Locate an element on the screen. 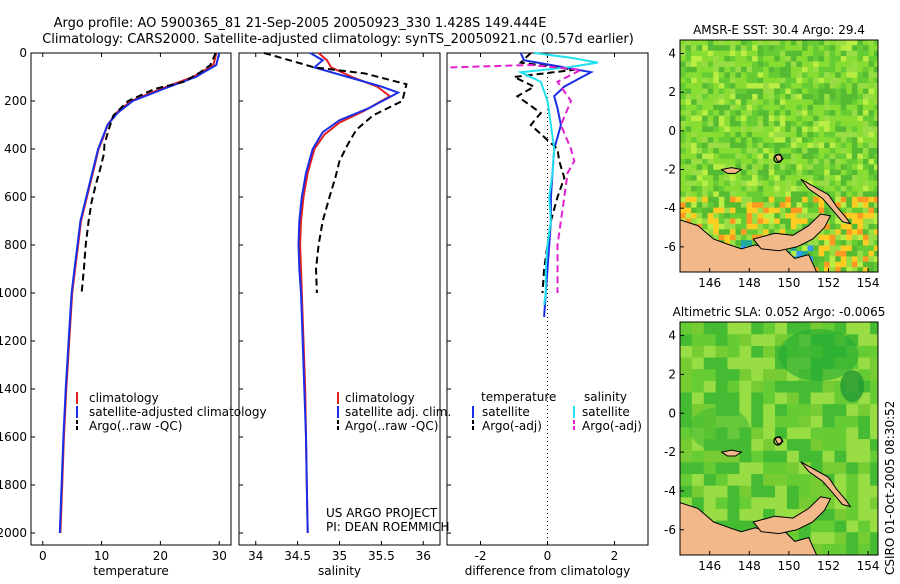 The image size is (900, 584). legend-label-argo: Argo(..raw -QC) is located at coordinates (135, 426).